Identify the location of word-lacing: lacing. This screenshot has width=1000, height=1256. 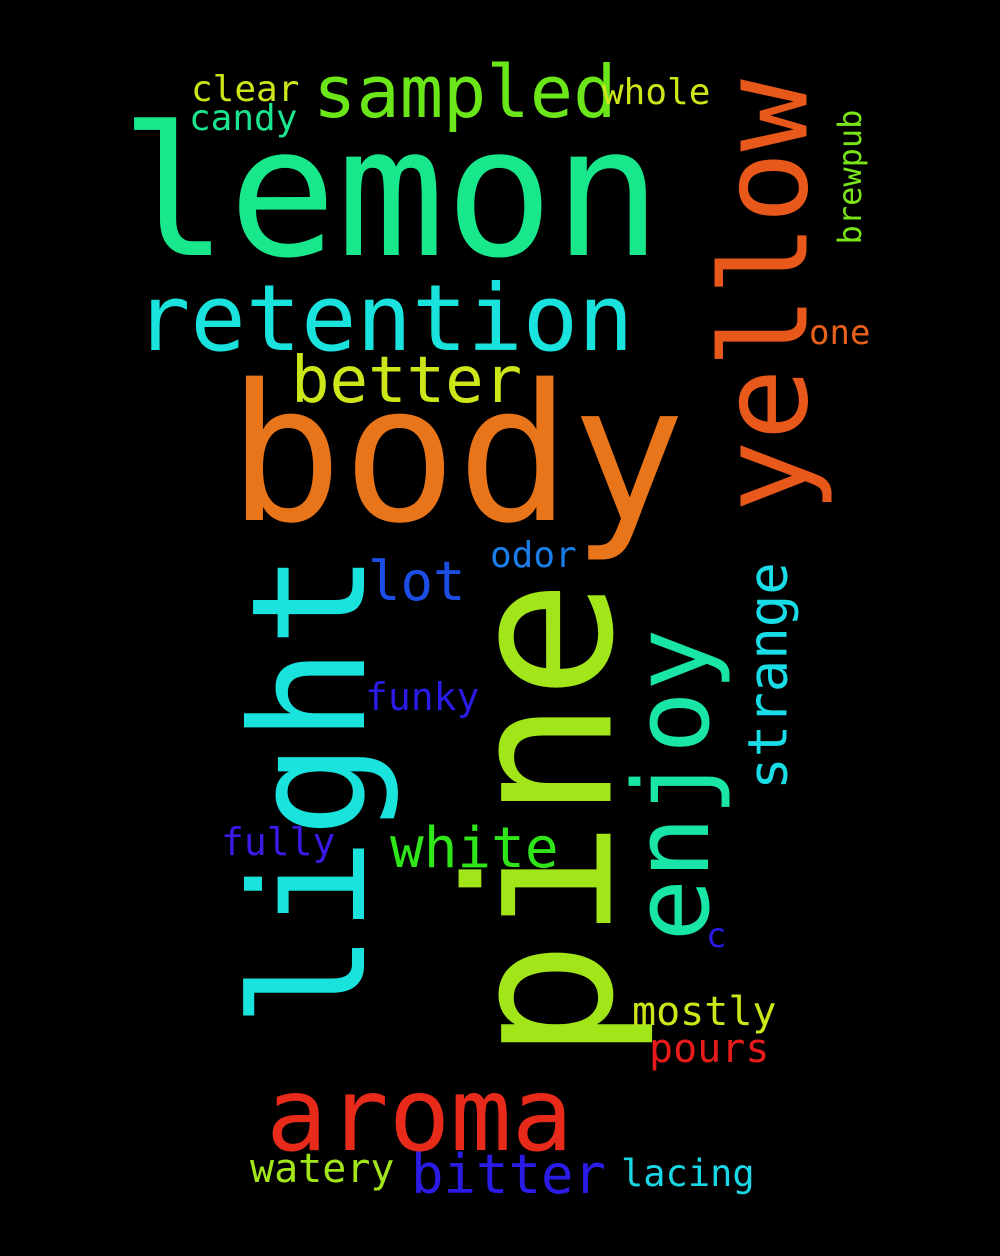
(688, 1173).